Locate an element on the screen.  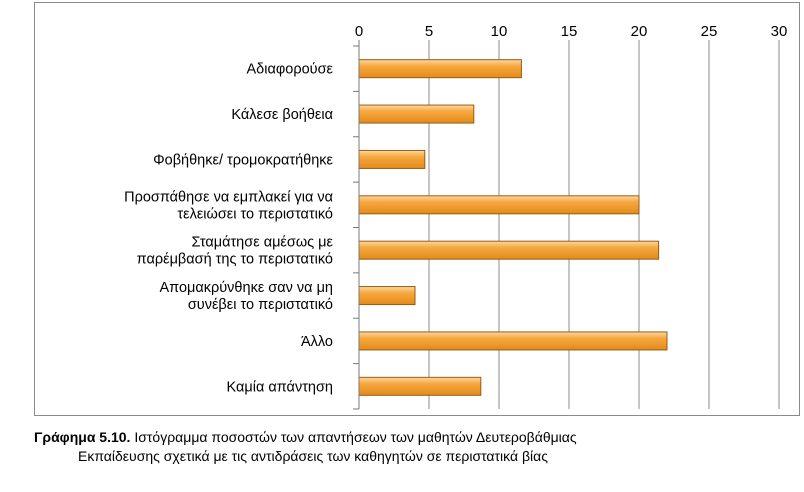
x-tick-label: 5 is located at coordinates (429, 31).